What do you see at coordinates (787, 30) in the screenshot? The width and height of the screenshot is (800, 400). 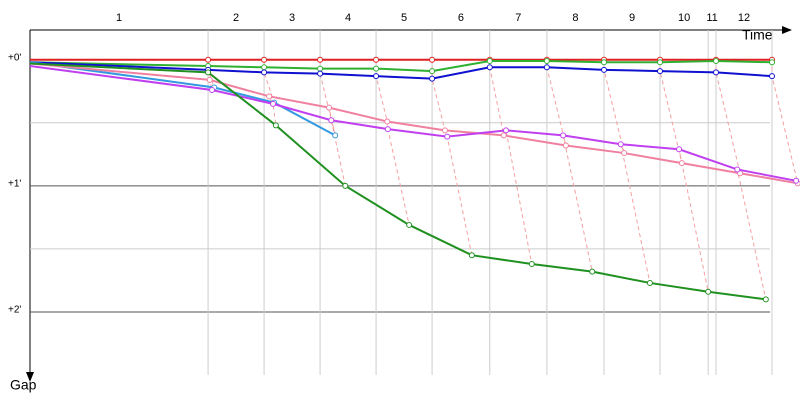 I see `x-axis-arrow` at bounding box center [787, 30].